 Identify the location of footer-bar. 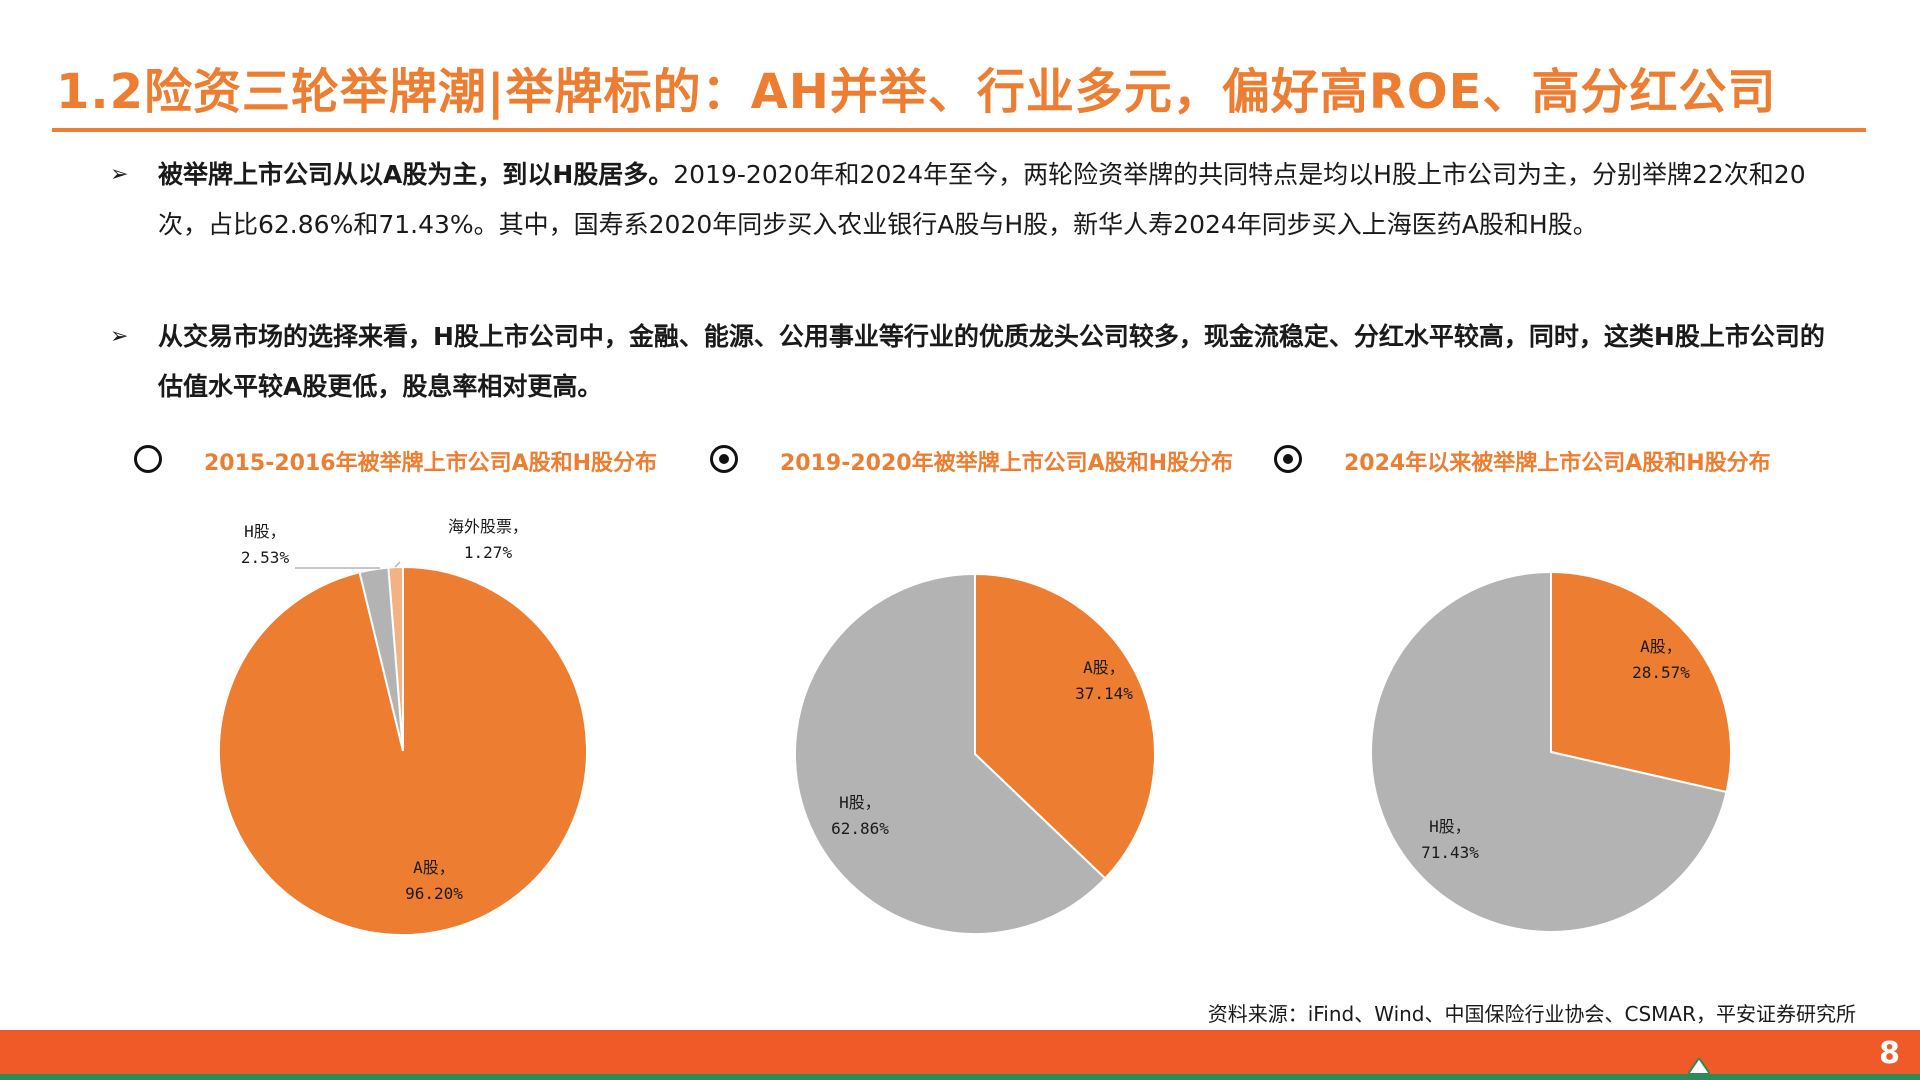
(960, 1052).